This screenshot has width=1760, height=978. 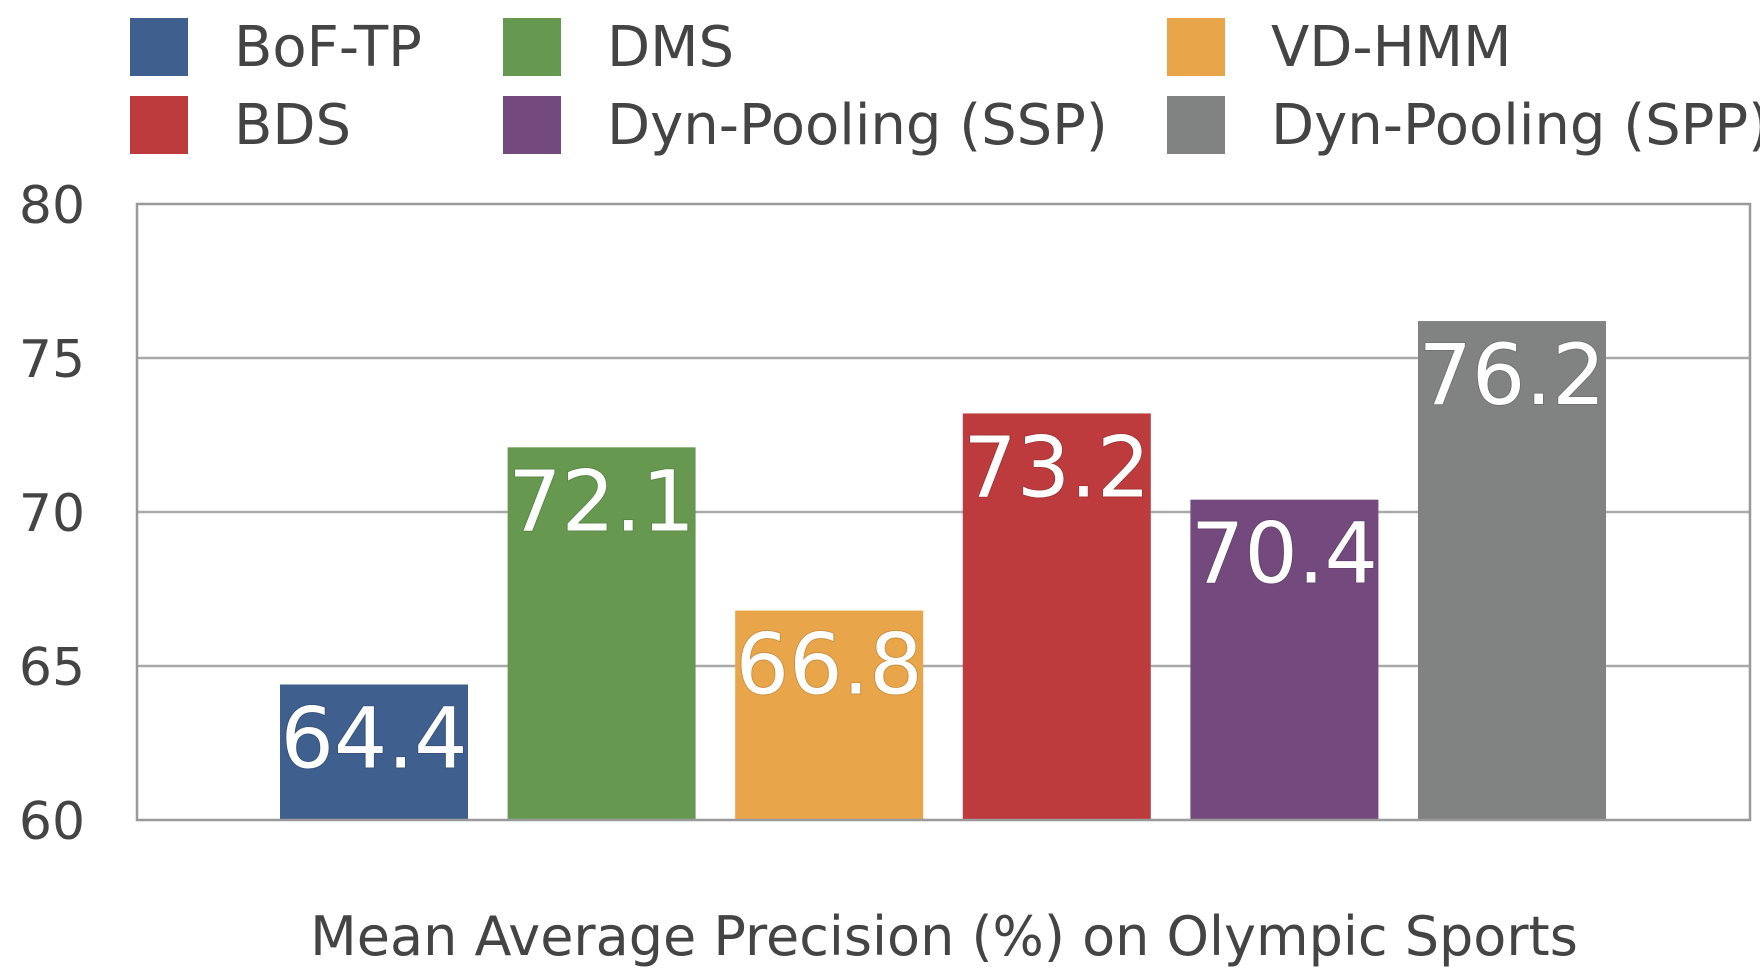 What do you see at coordinates (829, 665) in the screenshot?
I see `data-label-vd-hmm: 66.8` at bounding box center [829, 665].